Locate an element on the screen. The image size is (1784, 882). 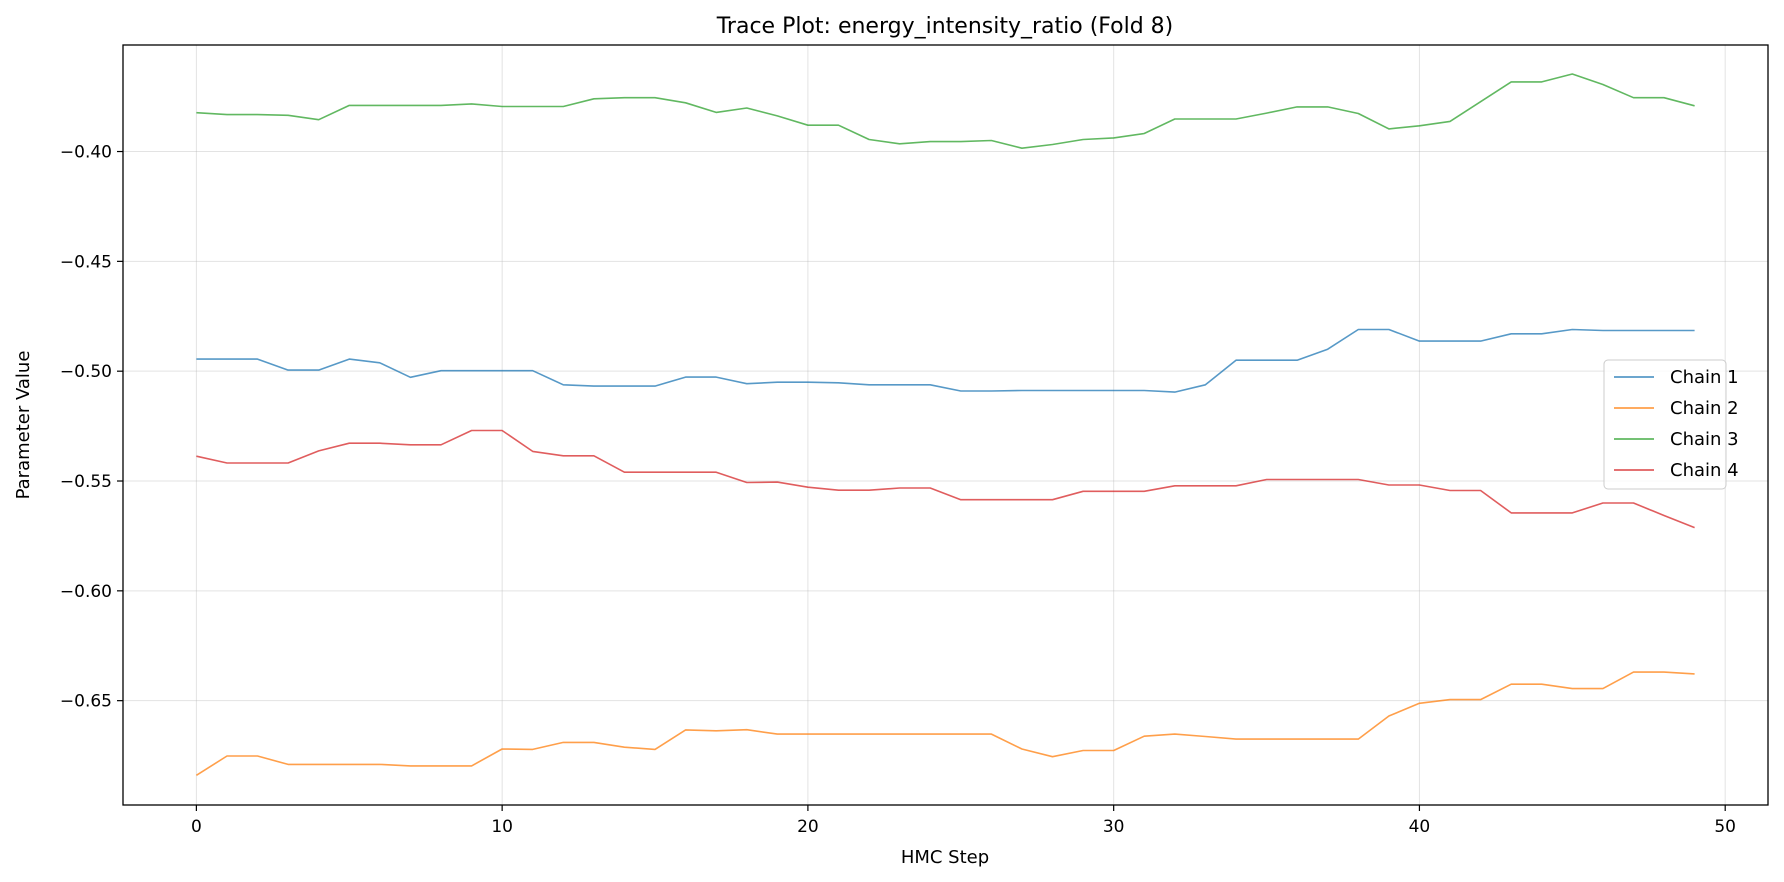
x-axis-label: HMC Step is located at coordinates (945, 857).